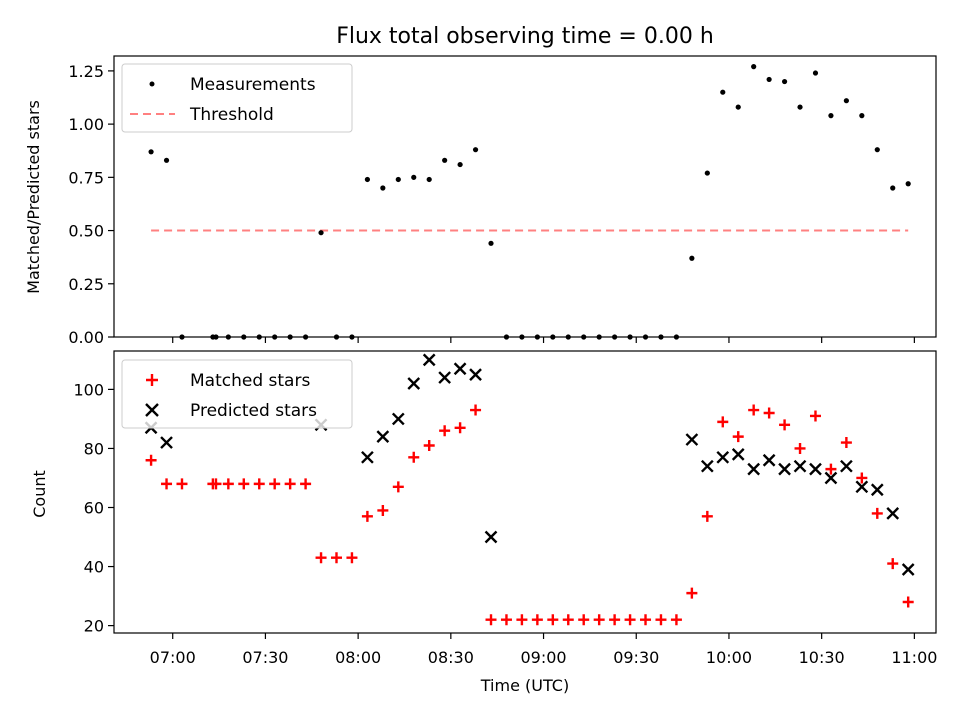  I want to click on top-y-tick-label: 0.25, so click(86, 284).